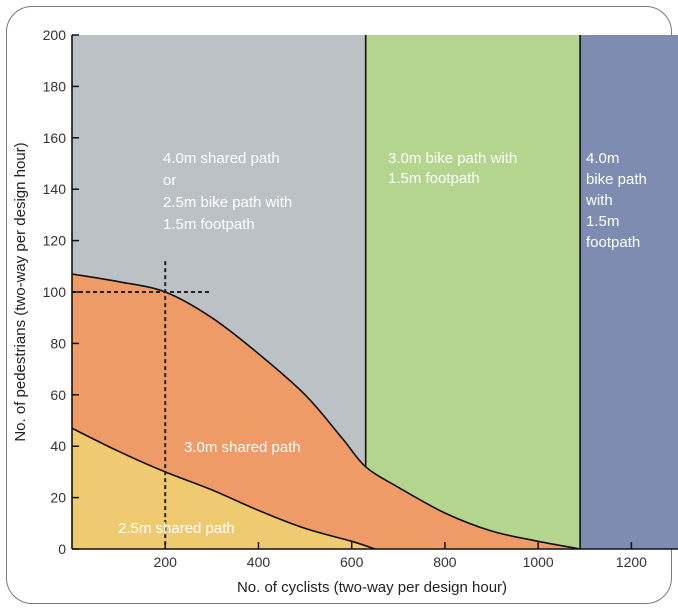 The height and width of the screenshot is (610, 678). What do you see at coordinates (352, 562) in the screenshot?
I see `x-tick-label: 600` at bounding box center [352, 562].